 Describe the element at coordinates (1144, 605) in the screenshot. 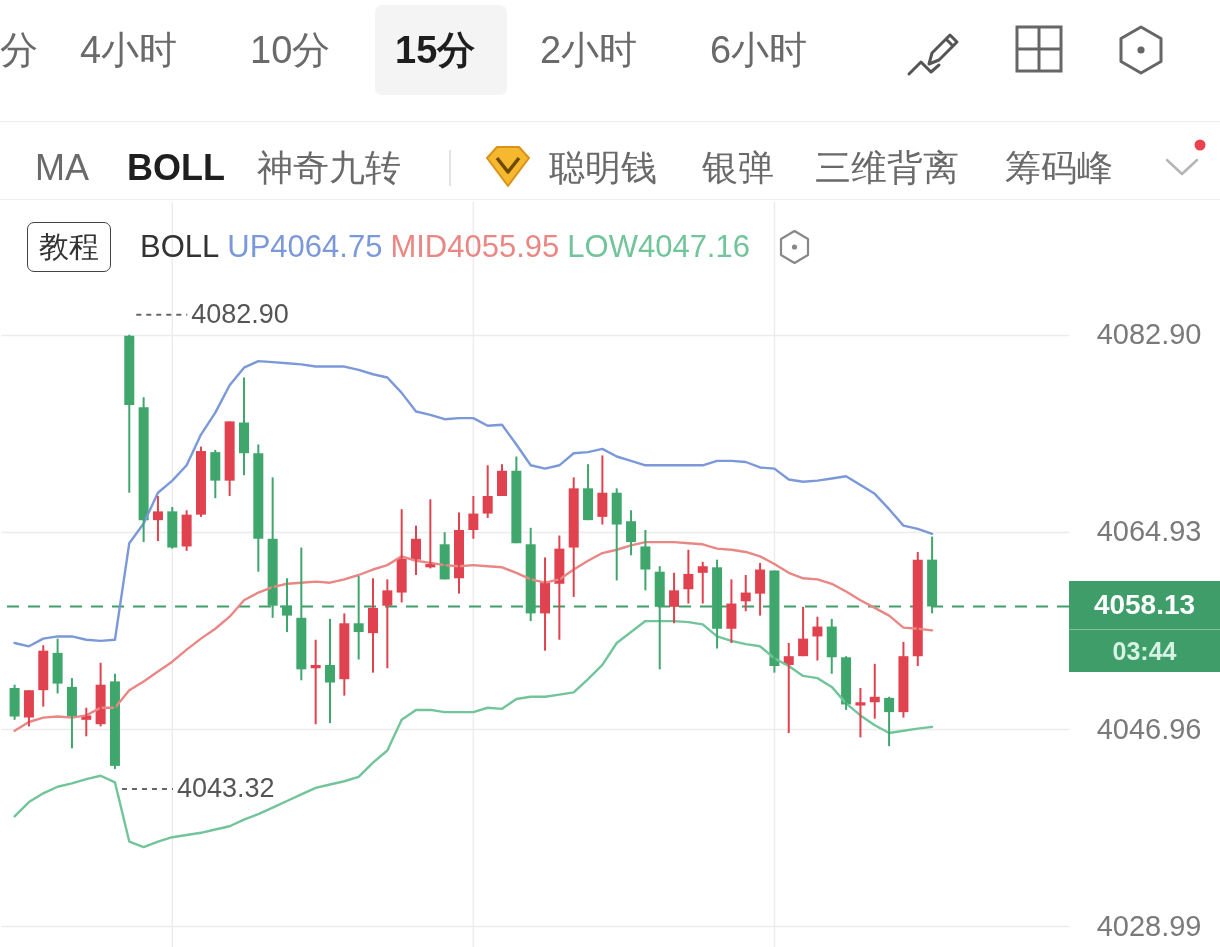

I see `text: 4058.13` at that location.